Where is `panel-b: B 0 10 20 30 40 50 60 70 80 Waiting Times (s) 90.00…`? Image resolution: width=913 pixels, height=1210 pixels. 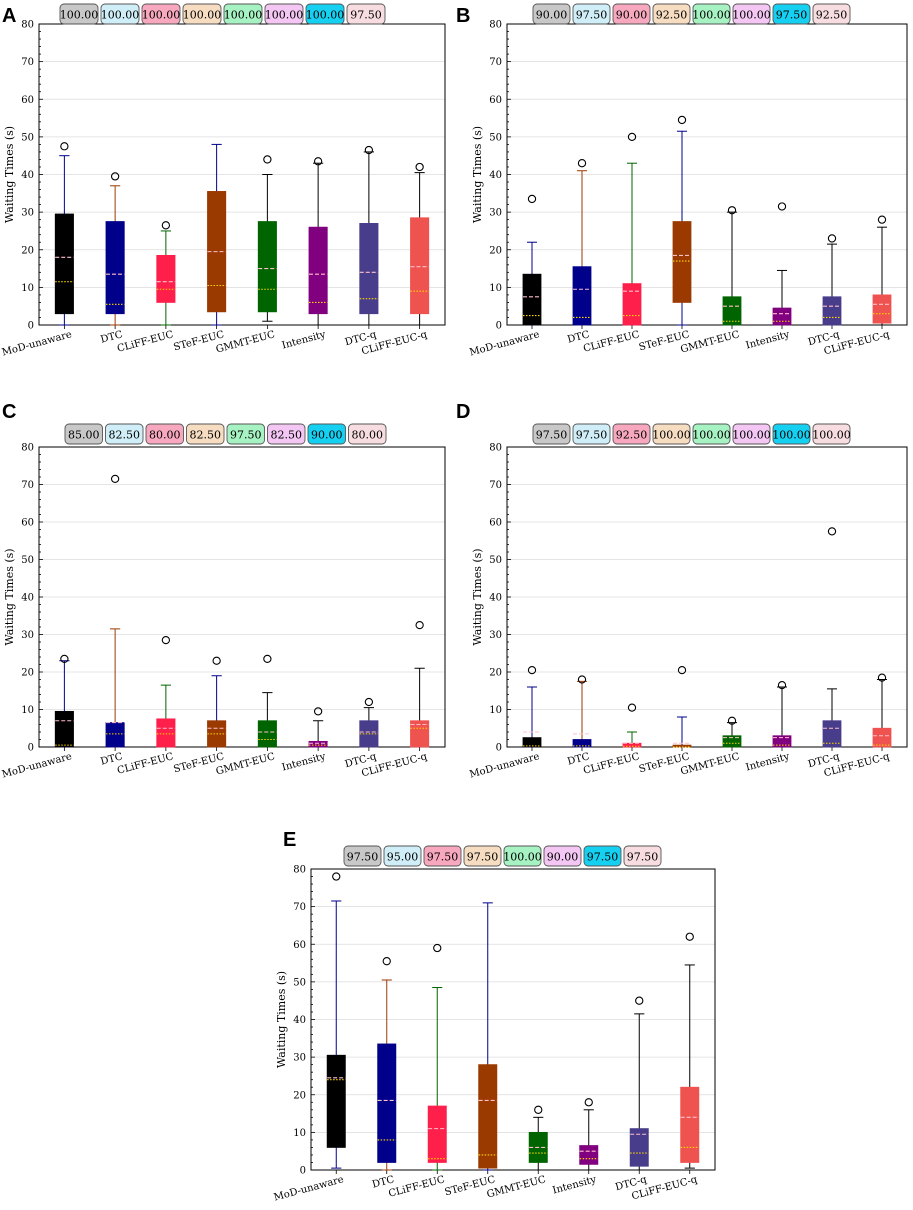
panel-b: B 0 10 20 30 40 50 60 70 80 Waiting Times (s) 90.00… is located at coordinates (682, 181).